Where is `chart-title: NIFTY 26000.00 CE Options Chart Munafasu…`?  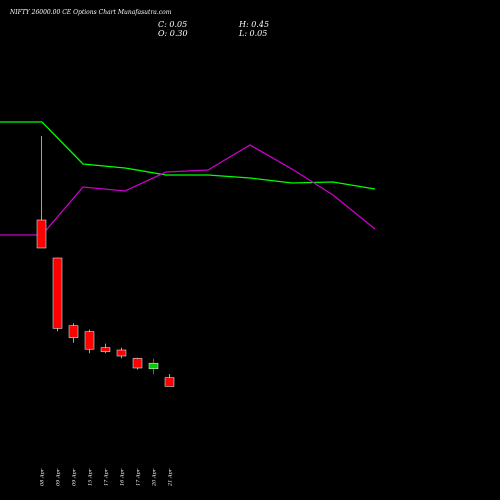
chart-title: NIFTY 26000.00 CE Options Chart Munafasu… is located at coordinates (91, 12).